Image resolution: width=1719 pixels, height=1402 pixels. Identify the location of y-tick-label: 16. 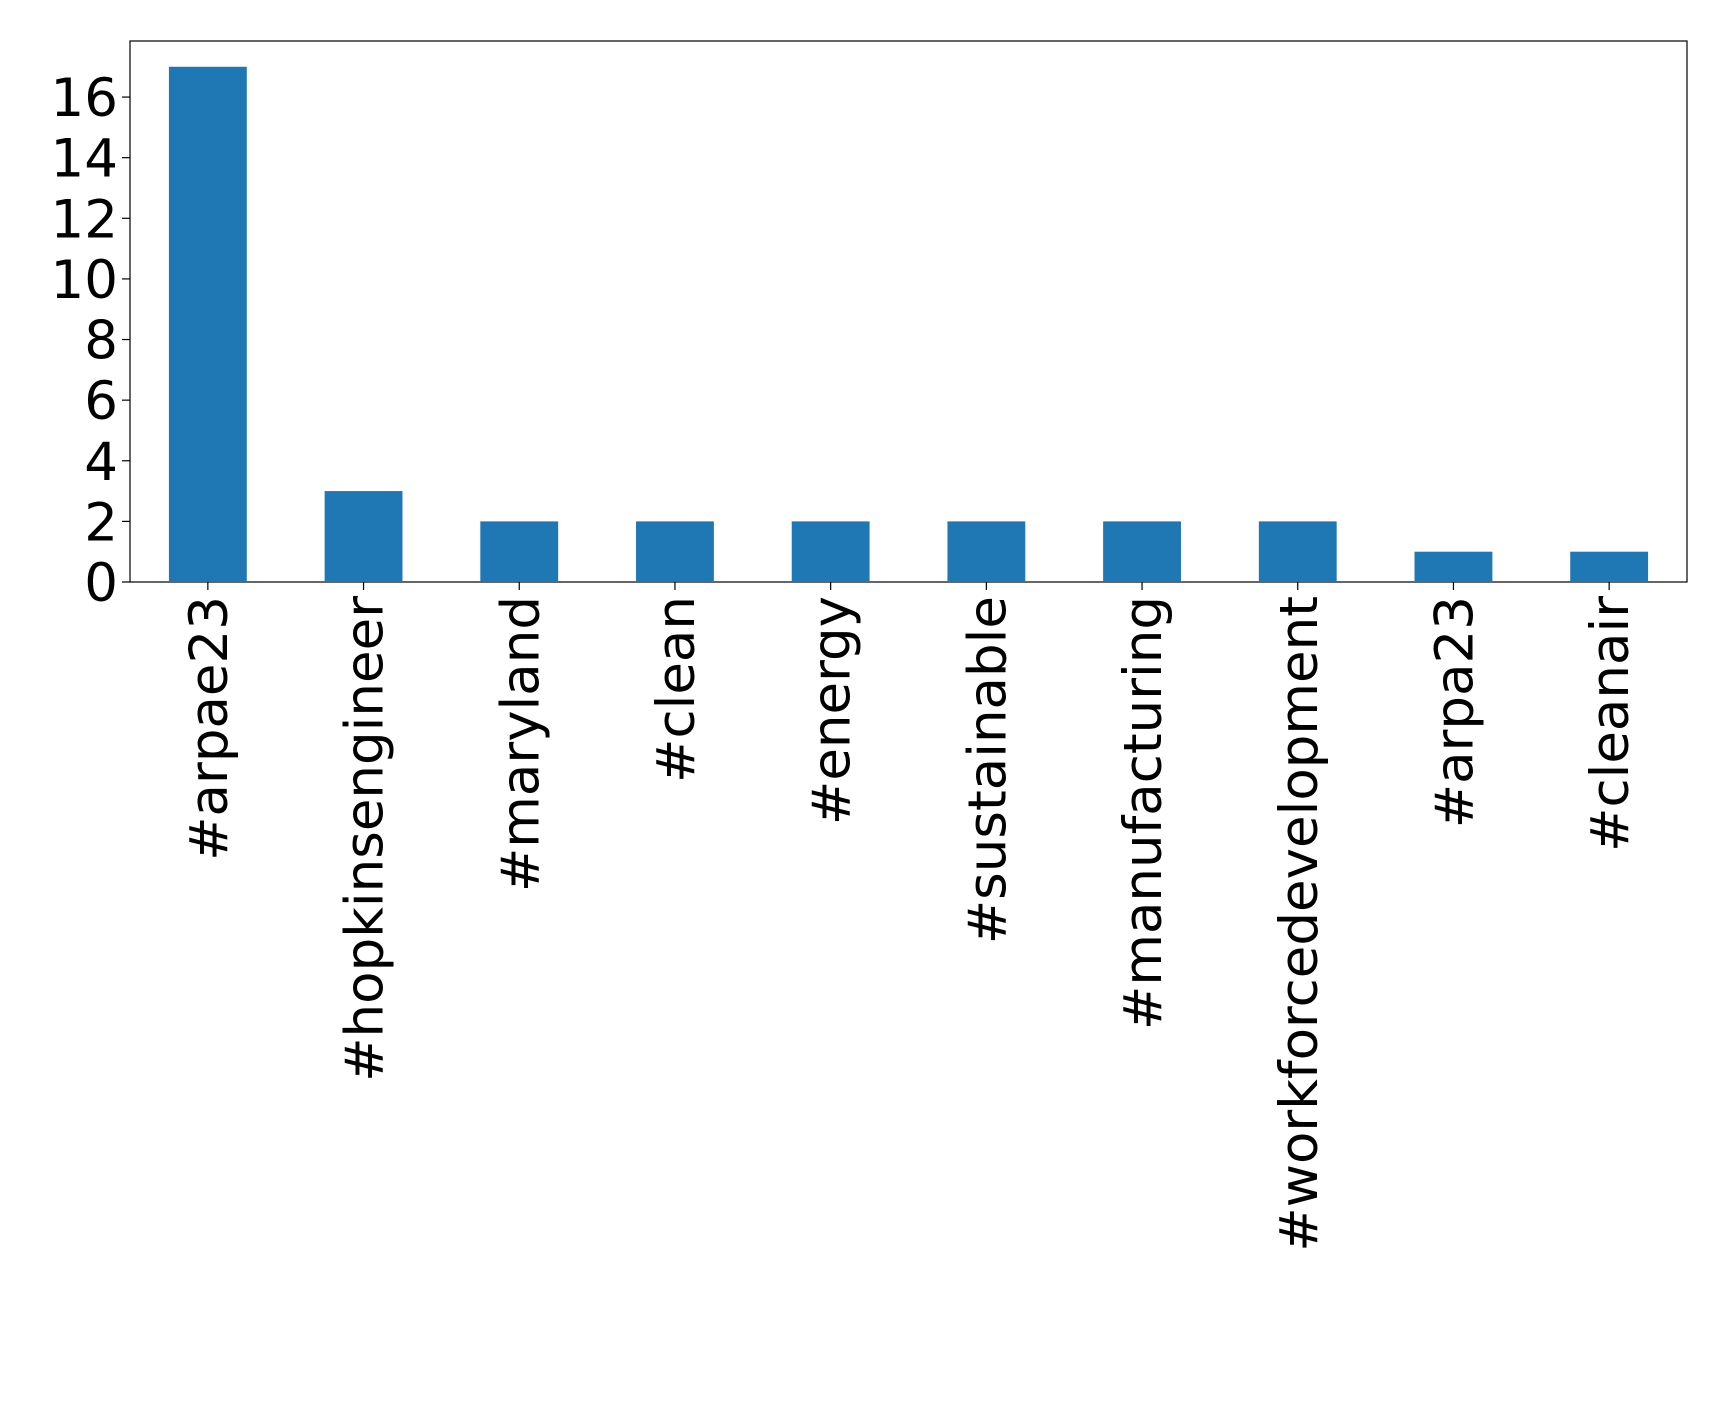
(84, 98).